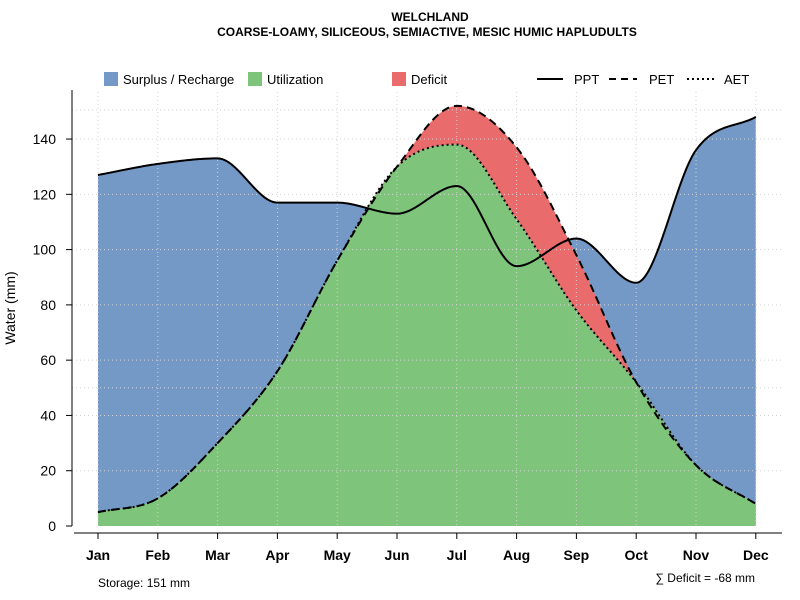  Describe the element at coordinates (756, 555) in the screenshot. I see `x-tick-label-dec: Dec` at that location.